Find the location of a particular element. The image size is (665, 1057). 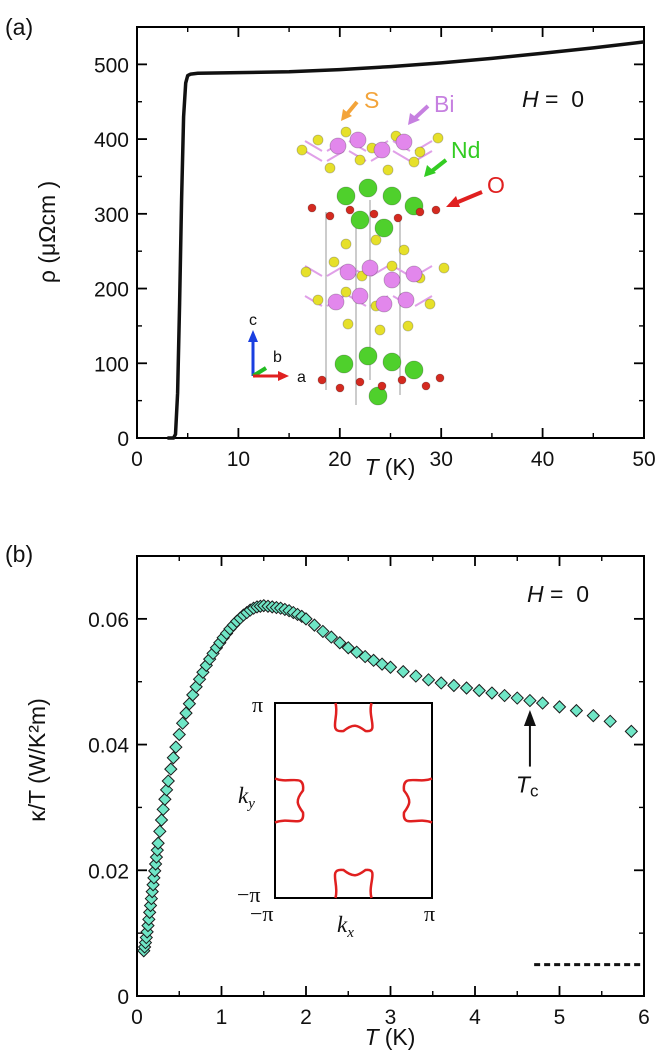

x-tick-label: 6 is located at coordinates (644, 1017).